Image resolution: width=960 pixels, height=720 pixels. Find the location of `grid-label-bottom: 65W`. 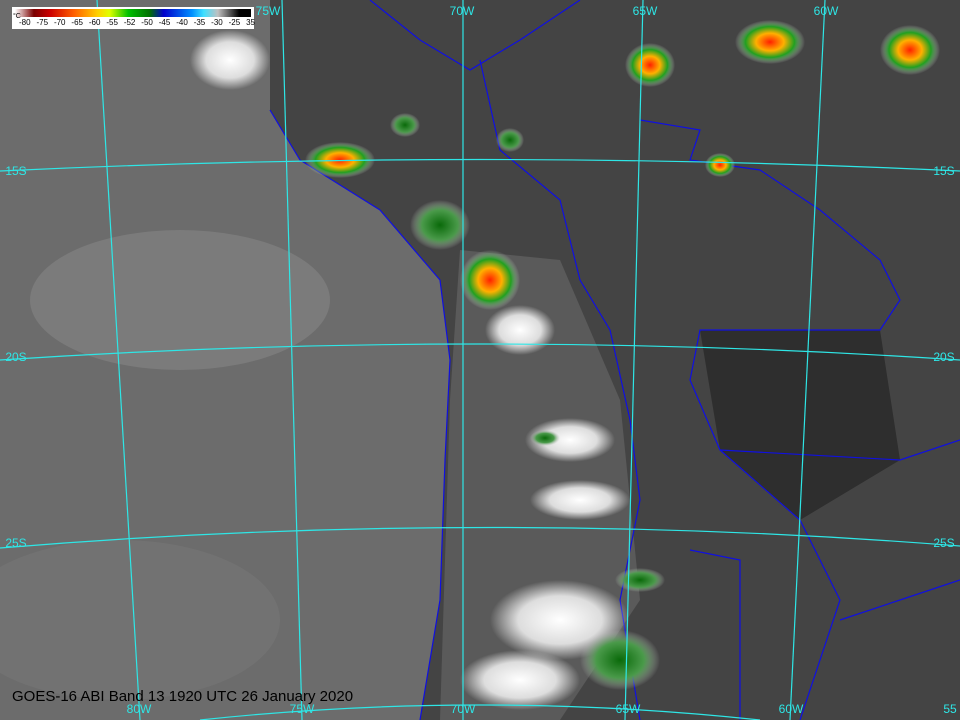

grid-label-bottom: 65W is located at coordinates (628, 709).